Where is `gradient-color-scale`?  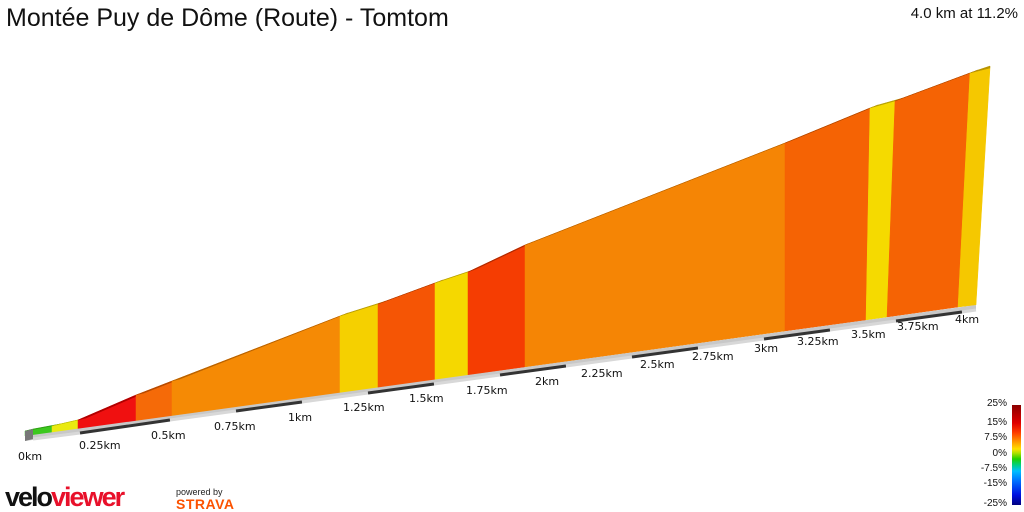
gradient-color-scale is located at coordinates (1016, 455).